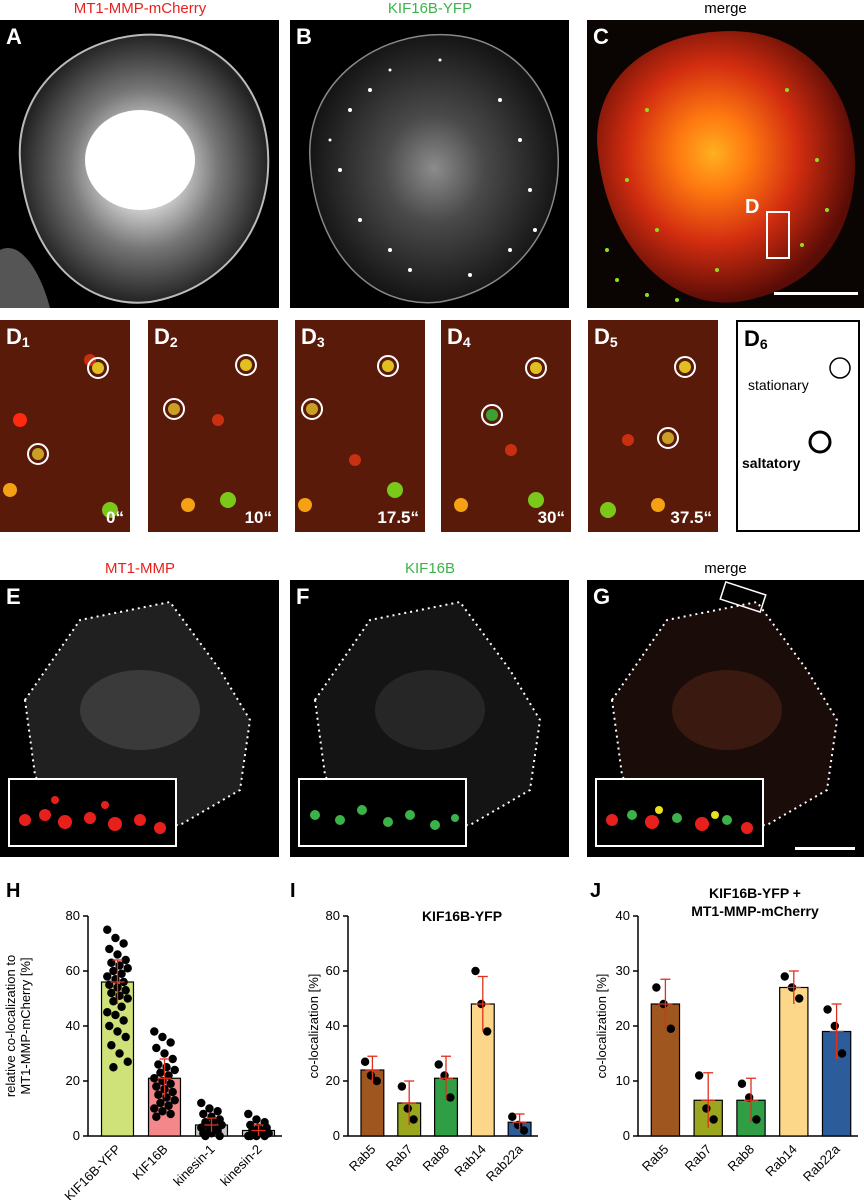 The height and width of the screenshot is (1200, 864). I want to click on d1-label: D1, so click(18, 337).